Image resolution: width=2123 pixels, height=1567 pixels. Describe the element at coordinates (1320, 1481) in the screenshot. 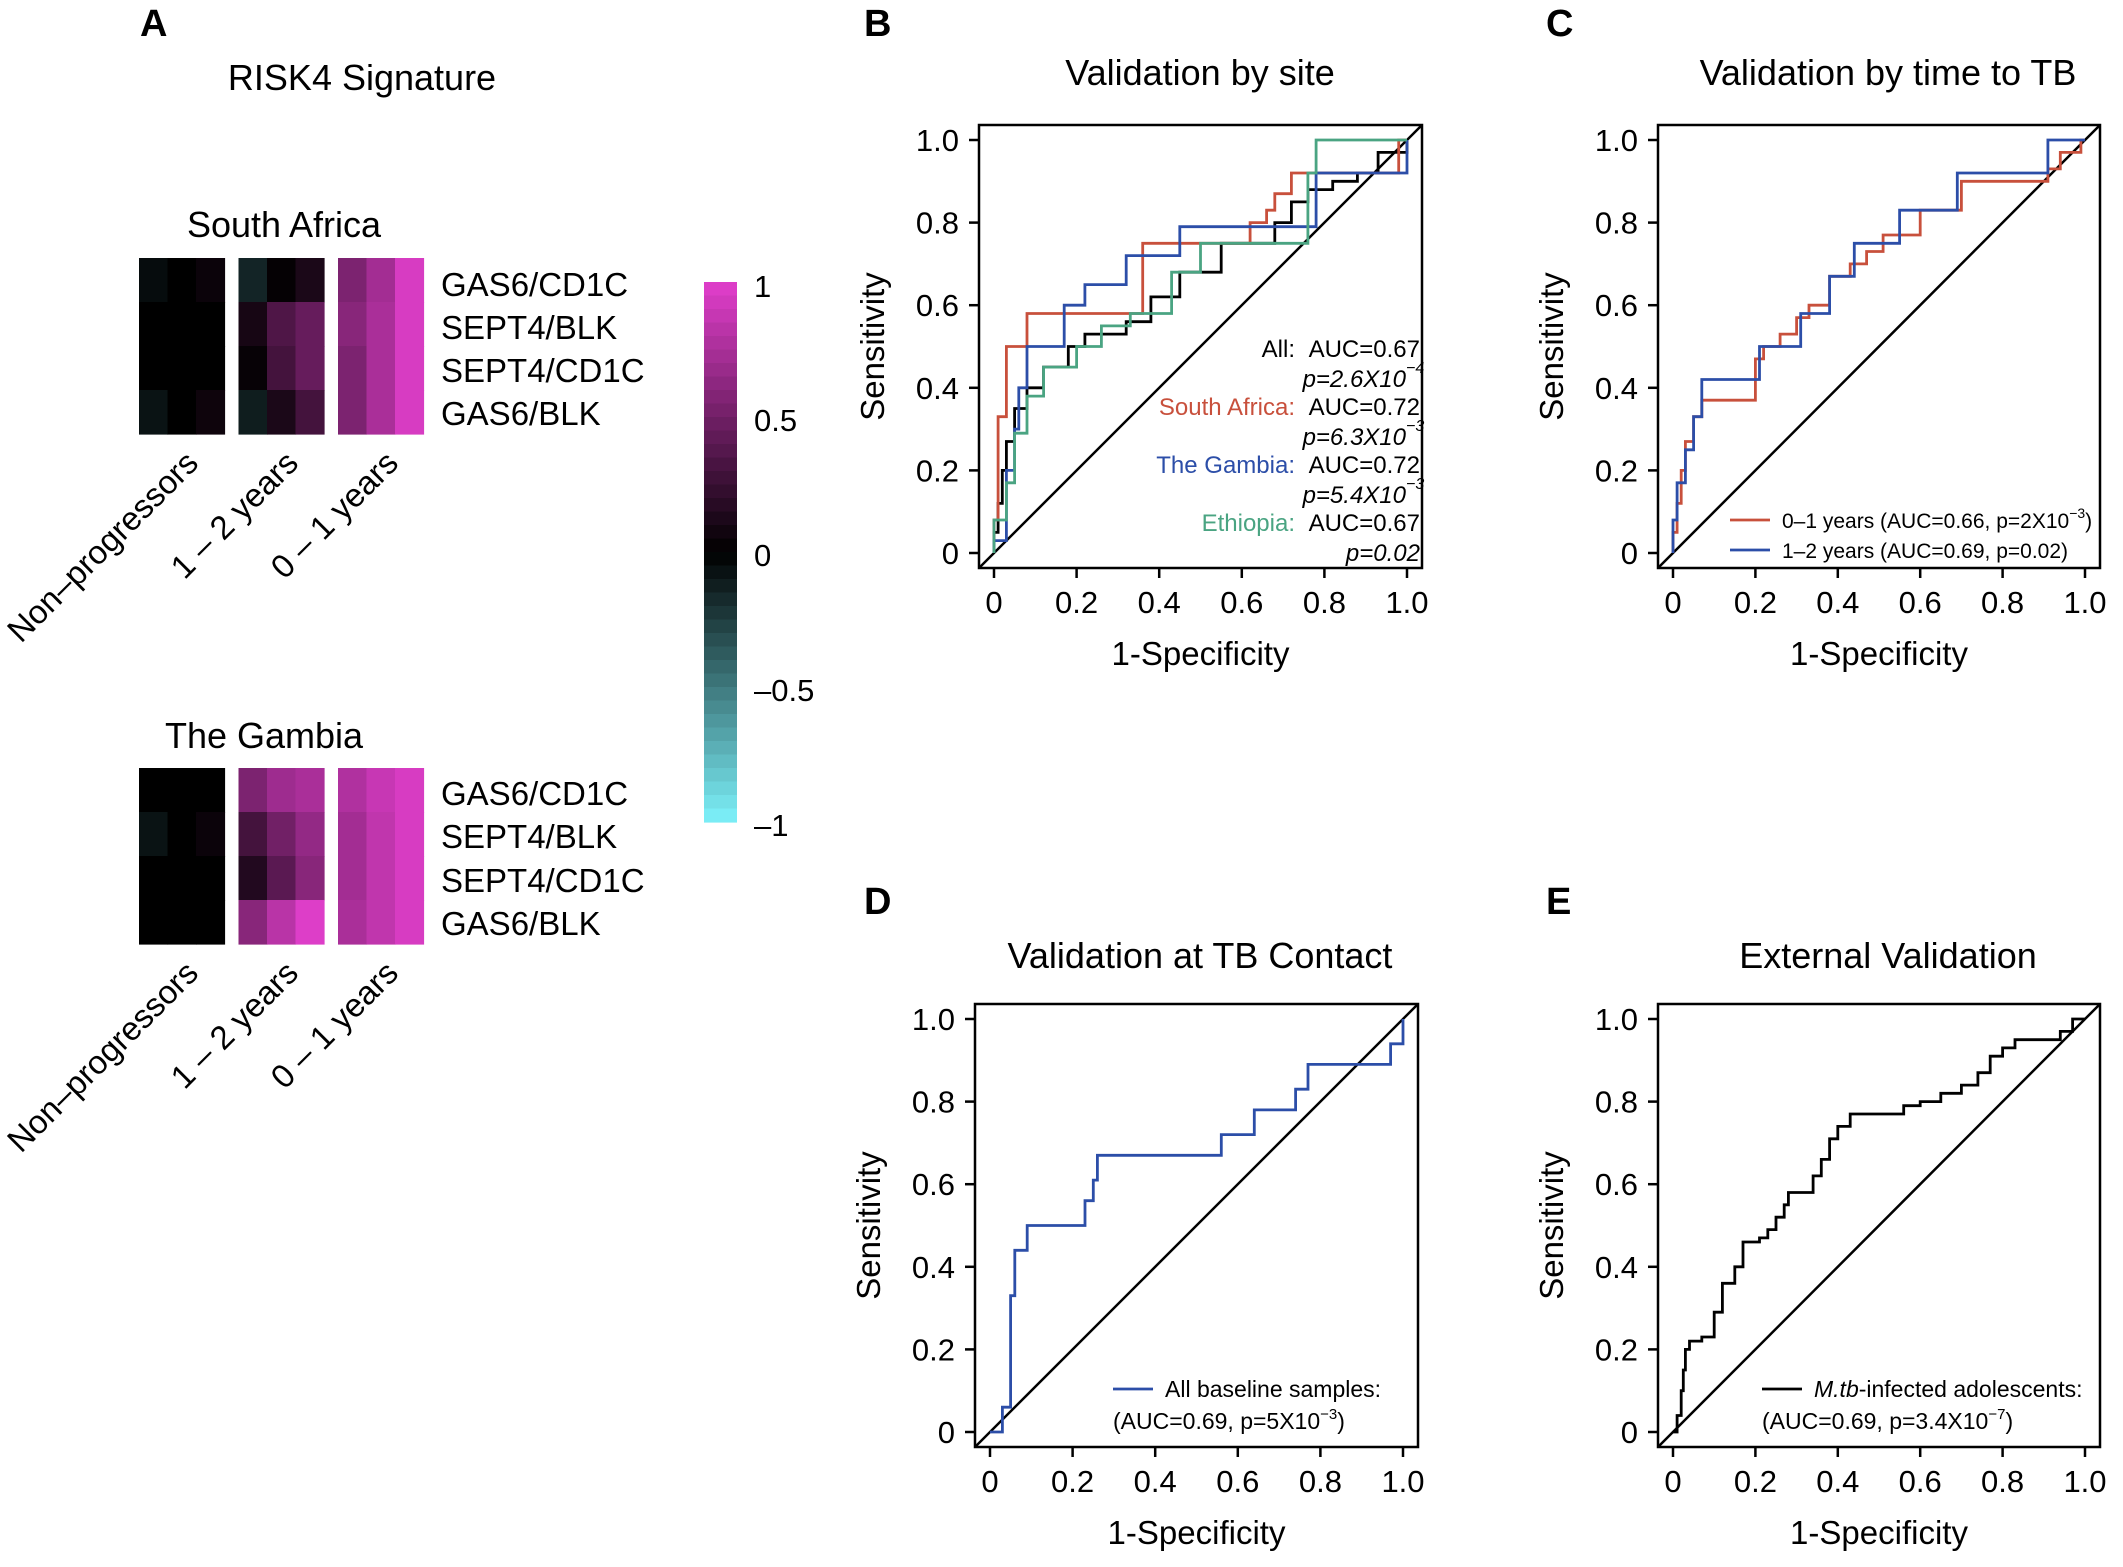

I see `x-tick-label: 0.8` at that location.